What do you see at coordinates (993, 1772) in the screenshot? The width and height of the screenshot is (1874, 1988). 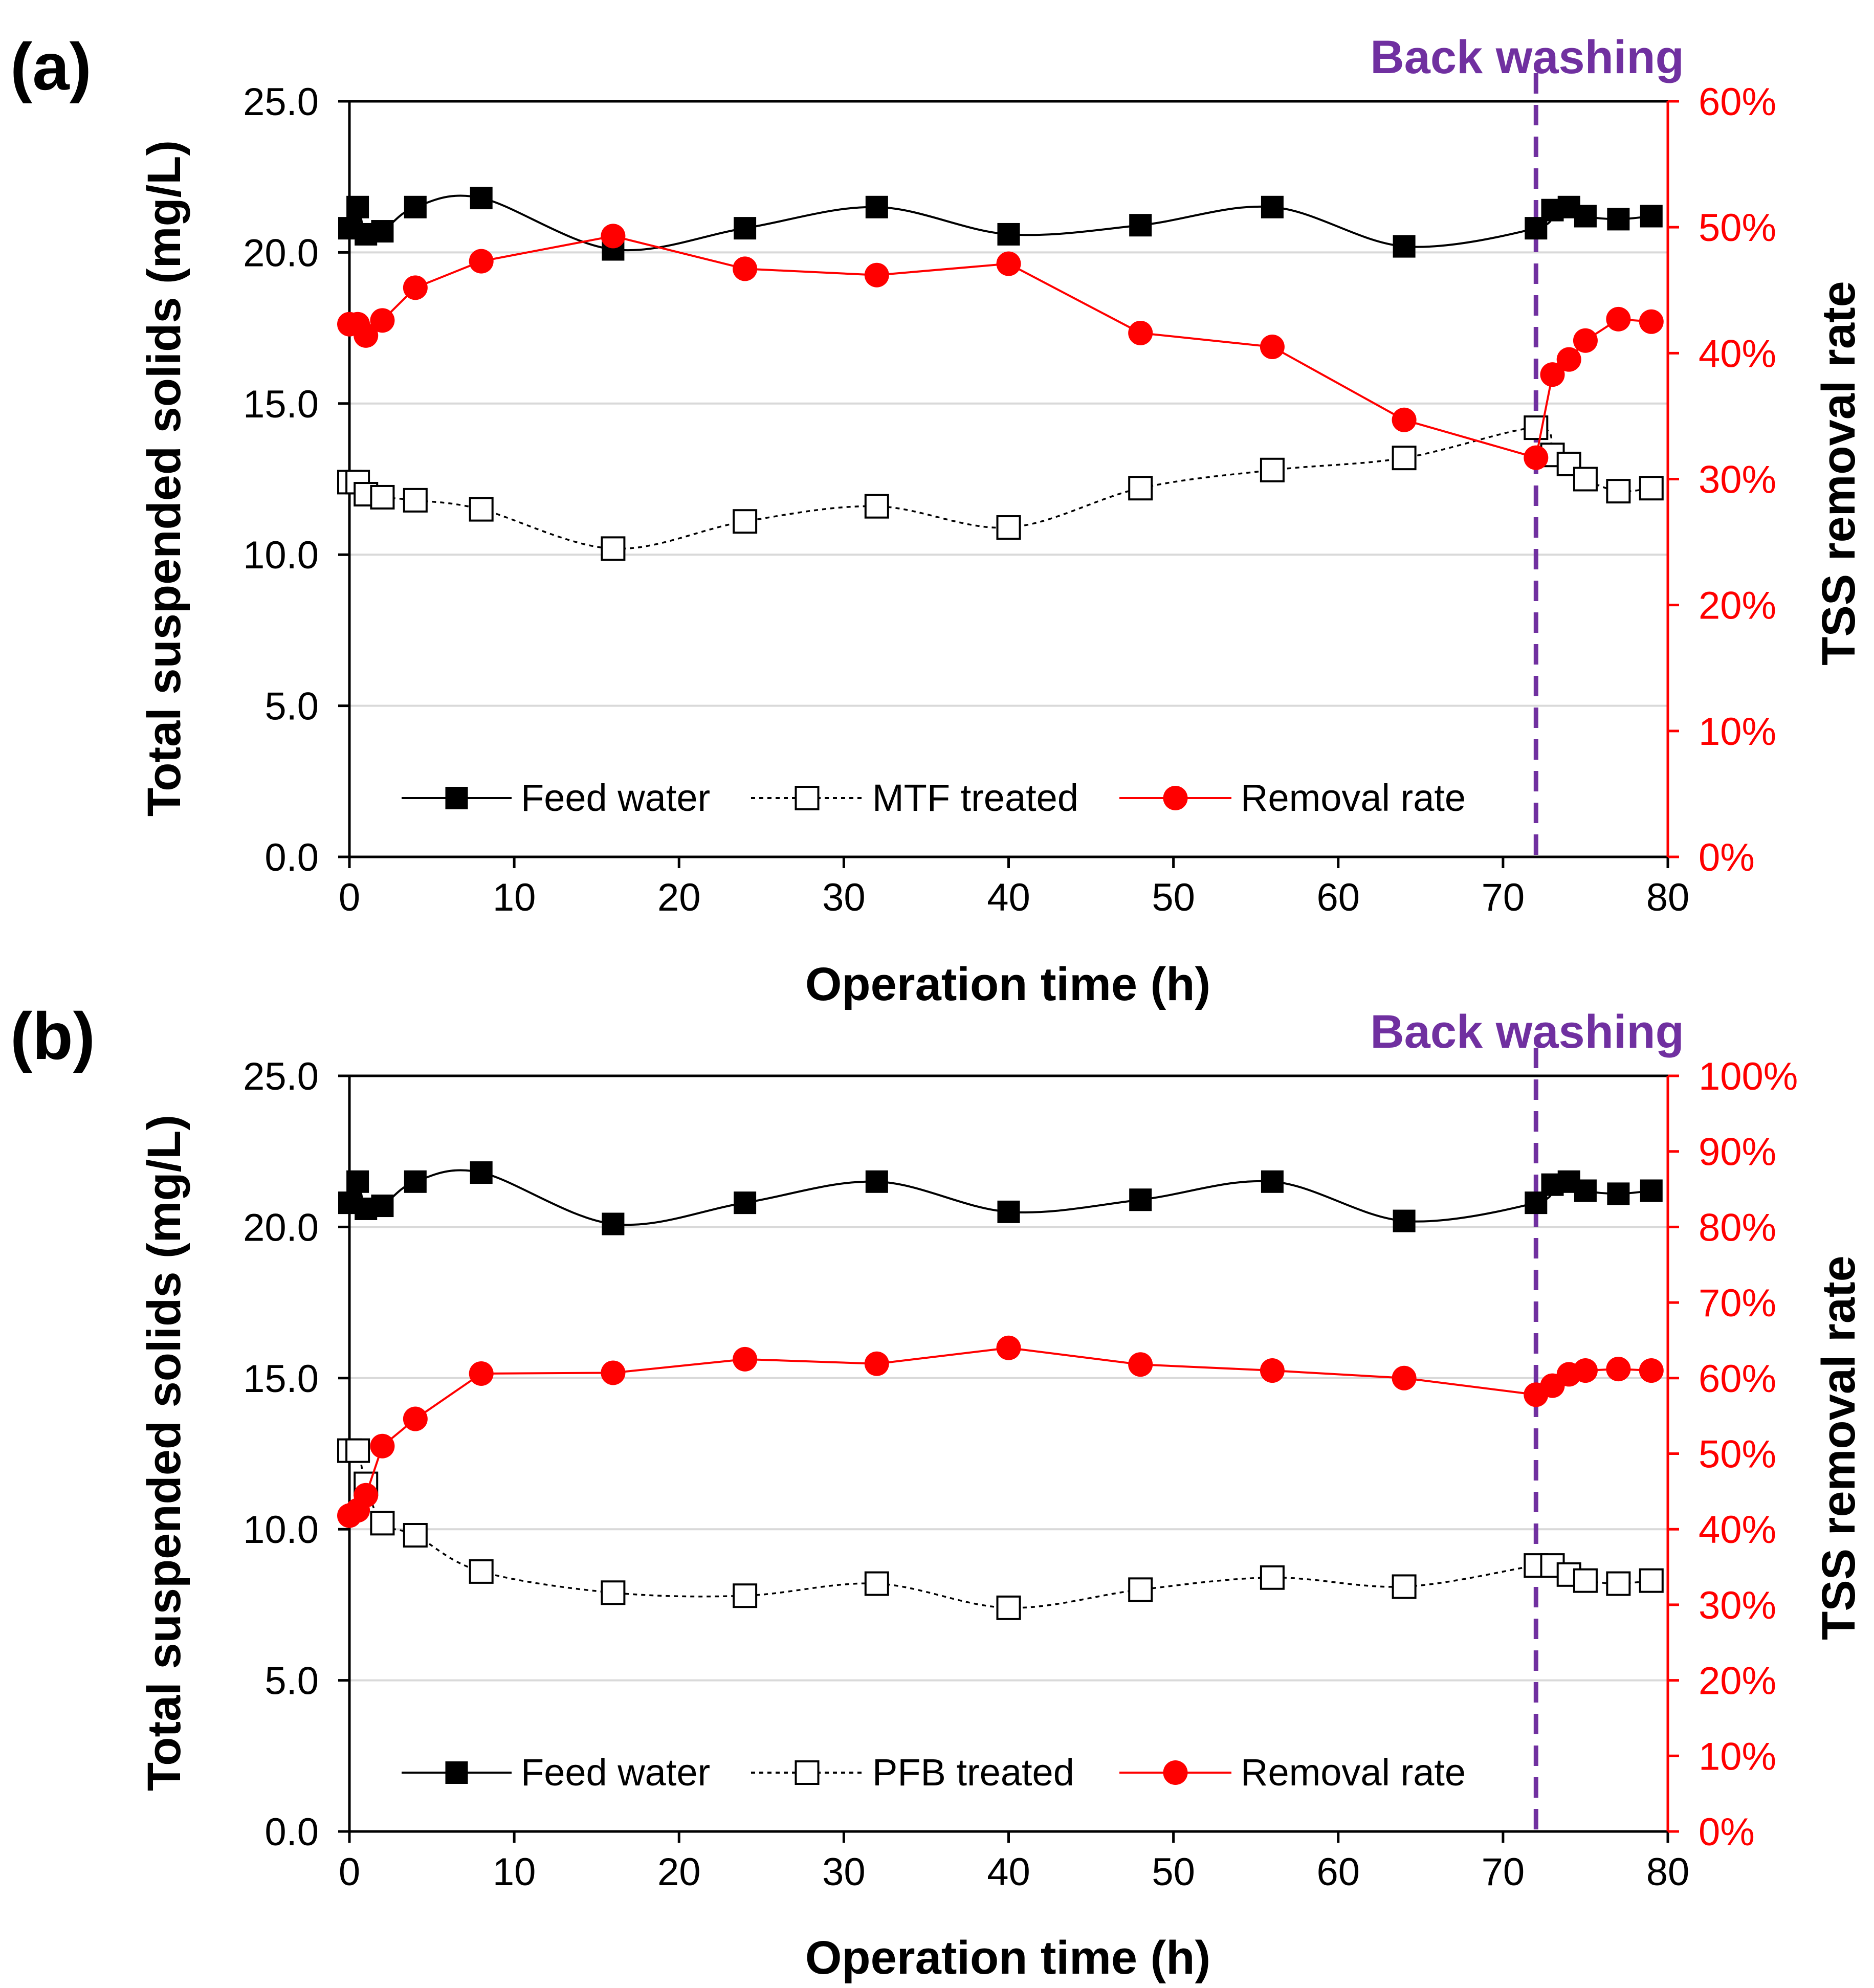 I see `legend-b: Feed water PFB treated Removal rate` at bounding box center [993, 1772].